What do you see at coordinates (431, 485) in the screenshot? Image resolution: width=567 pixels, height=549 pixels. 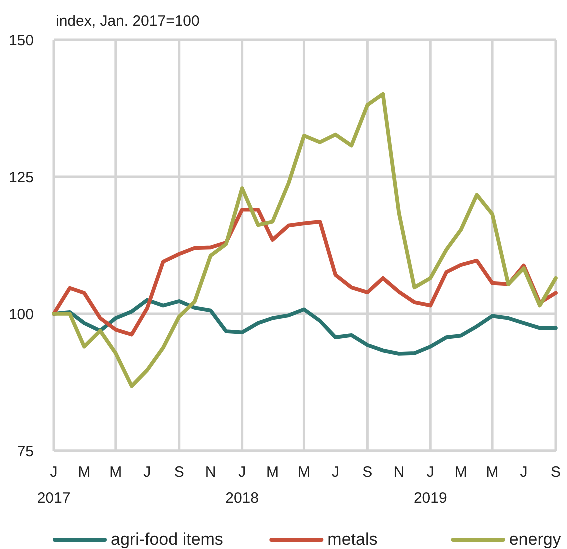 I see `x-tick-label: J 2019` at bounding box center [431, 485].